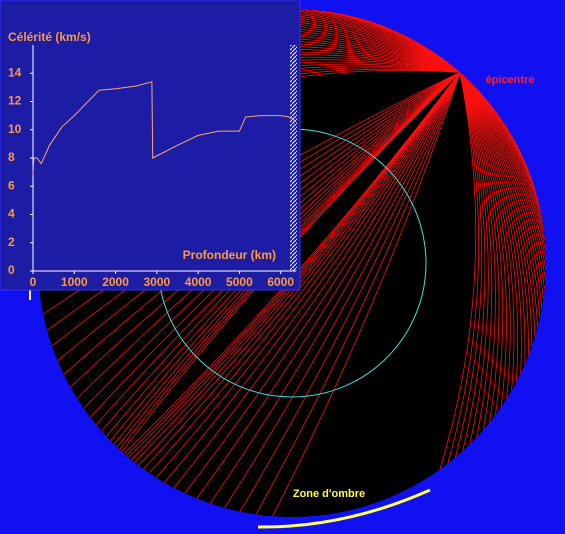 The width and height of the screenshot is (565, 534). I want to click on y-tick-label: 4, so click(11, 214).